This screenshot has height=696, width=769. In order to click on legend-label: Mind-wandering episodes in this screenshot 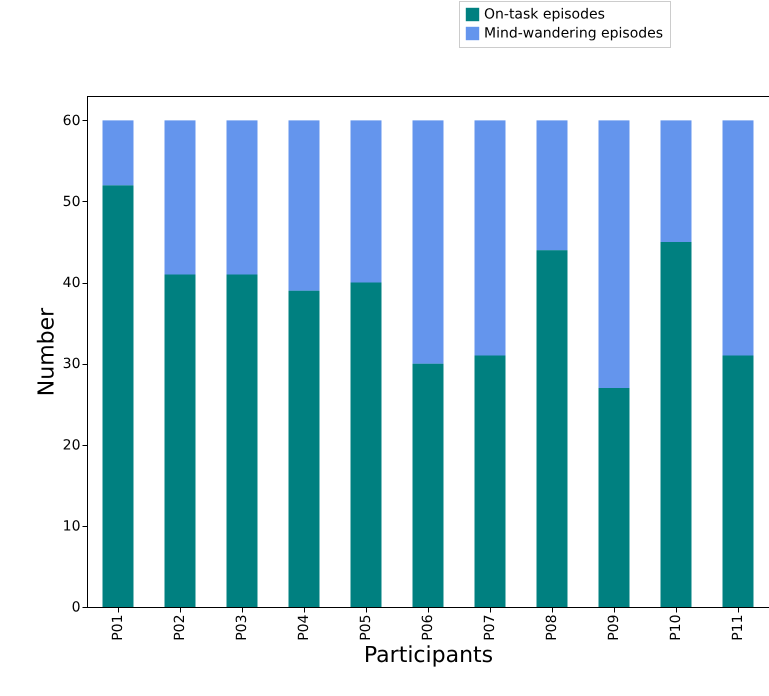, I will do `click(574, 34)`.